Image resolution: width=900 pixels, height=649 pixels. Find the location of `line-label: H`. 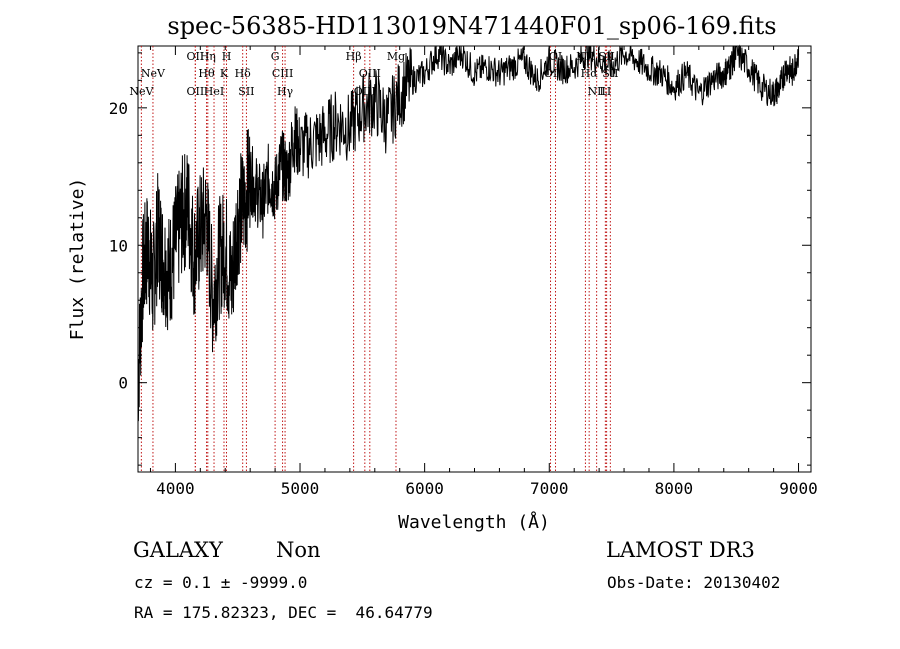

line-label: H is located at coordinates (227, 56).